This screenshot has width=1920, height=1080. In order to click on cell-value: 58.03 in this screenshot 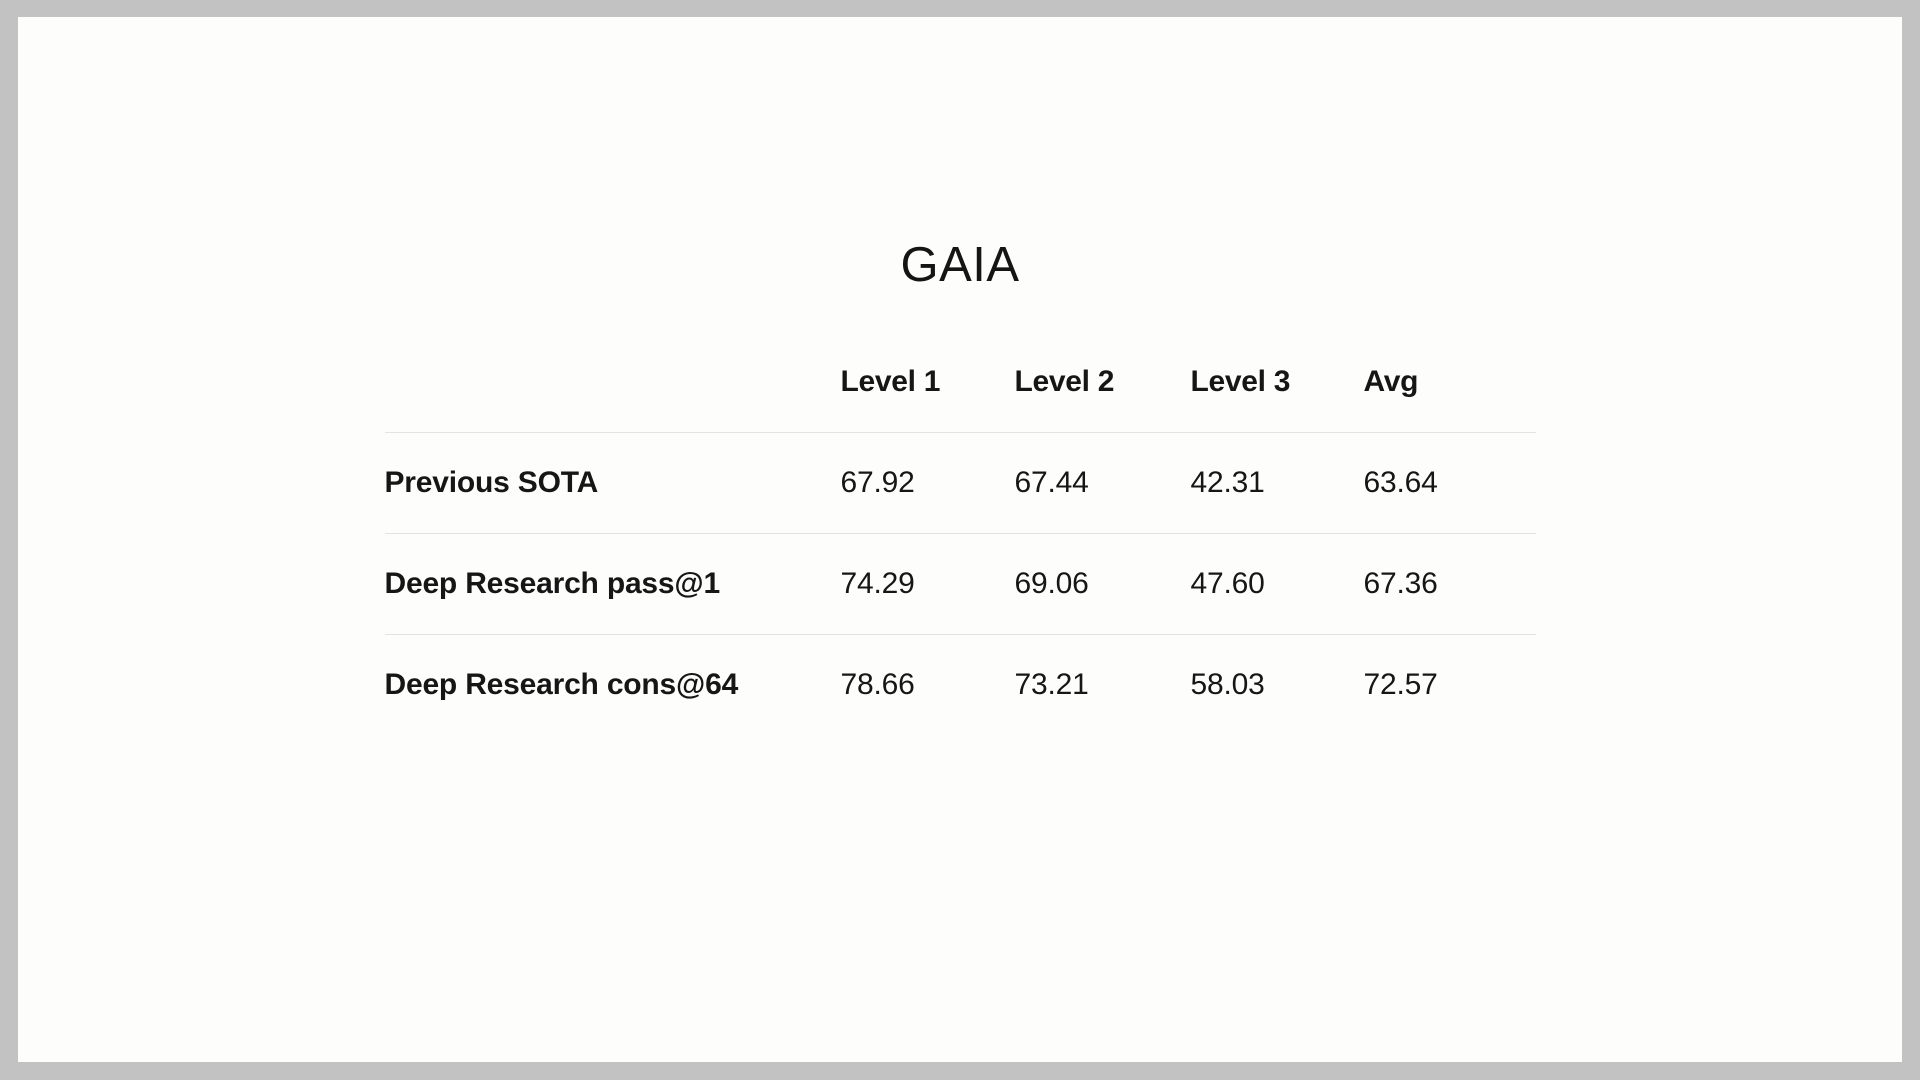, I will do `click(1227, 685)`.